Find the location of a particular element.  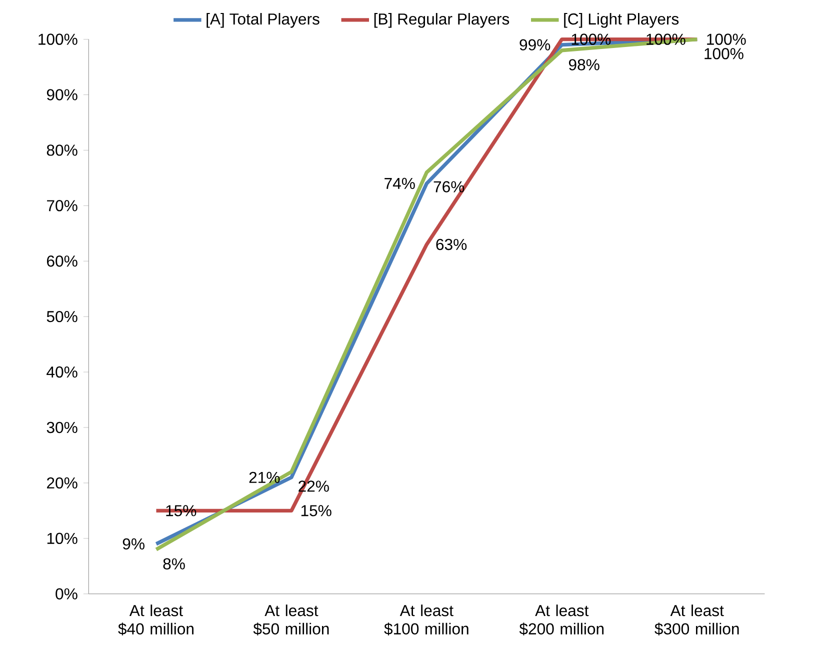

y-tick-label: 50% is located at coordinates (62, 316).